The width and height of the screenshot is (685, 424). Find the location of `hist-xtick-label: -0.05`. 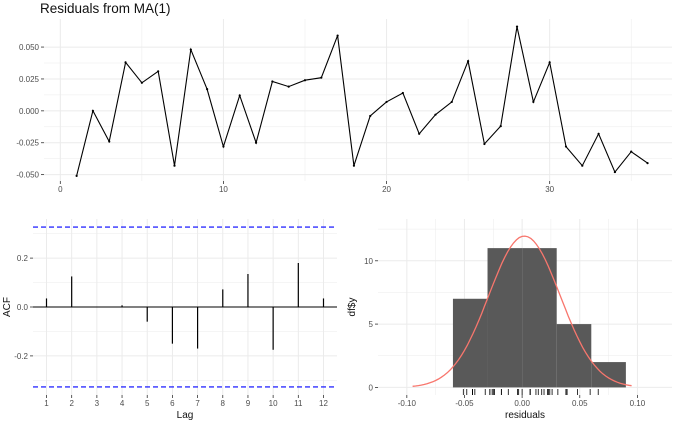

hist-xtick-label: -0.05 is located at coordinates (464, 403).